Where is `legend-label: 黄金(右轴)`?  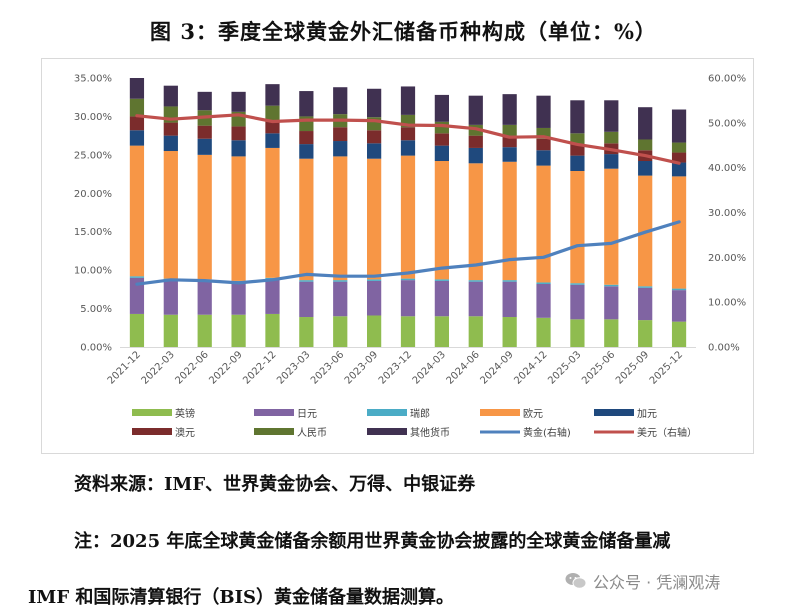
legend-label: 黄金(右轴) is located at coordinates (547, 432).